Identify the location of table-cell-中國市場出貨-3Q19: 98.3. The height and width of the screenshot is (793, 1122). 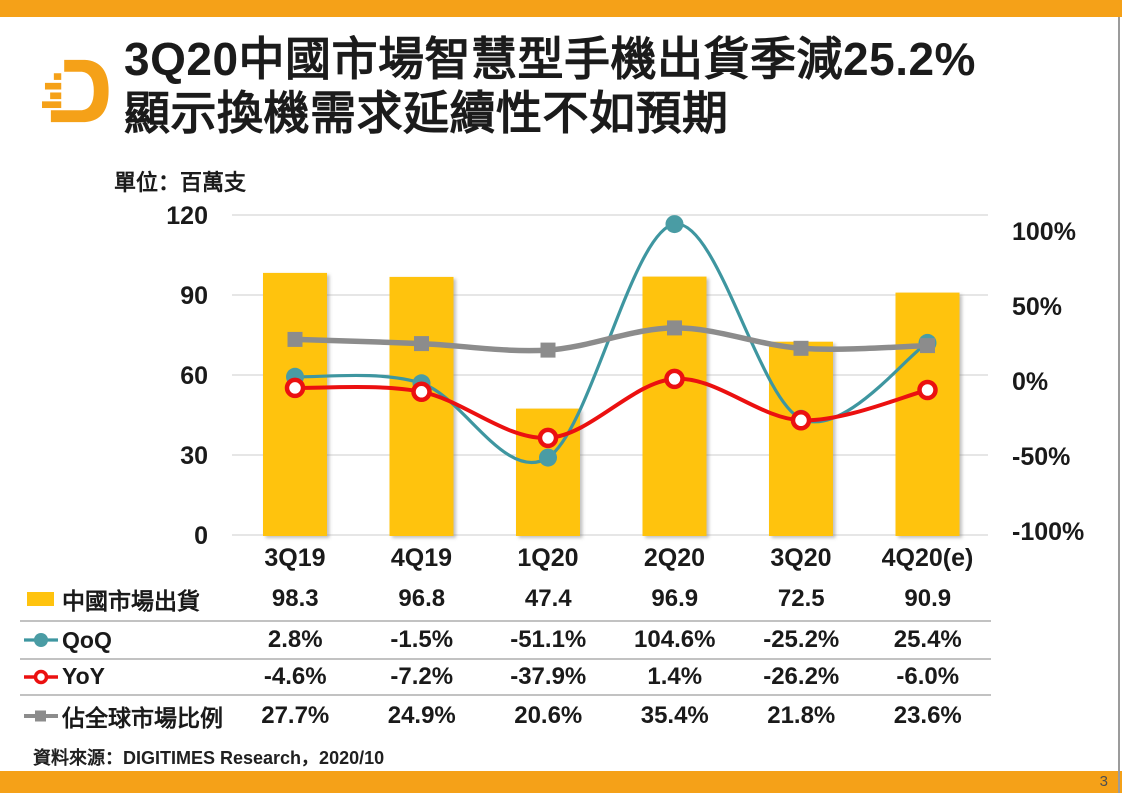
(295, 598).